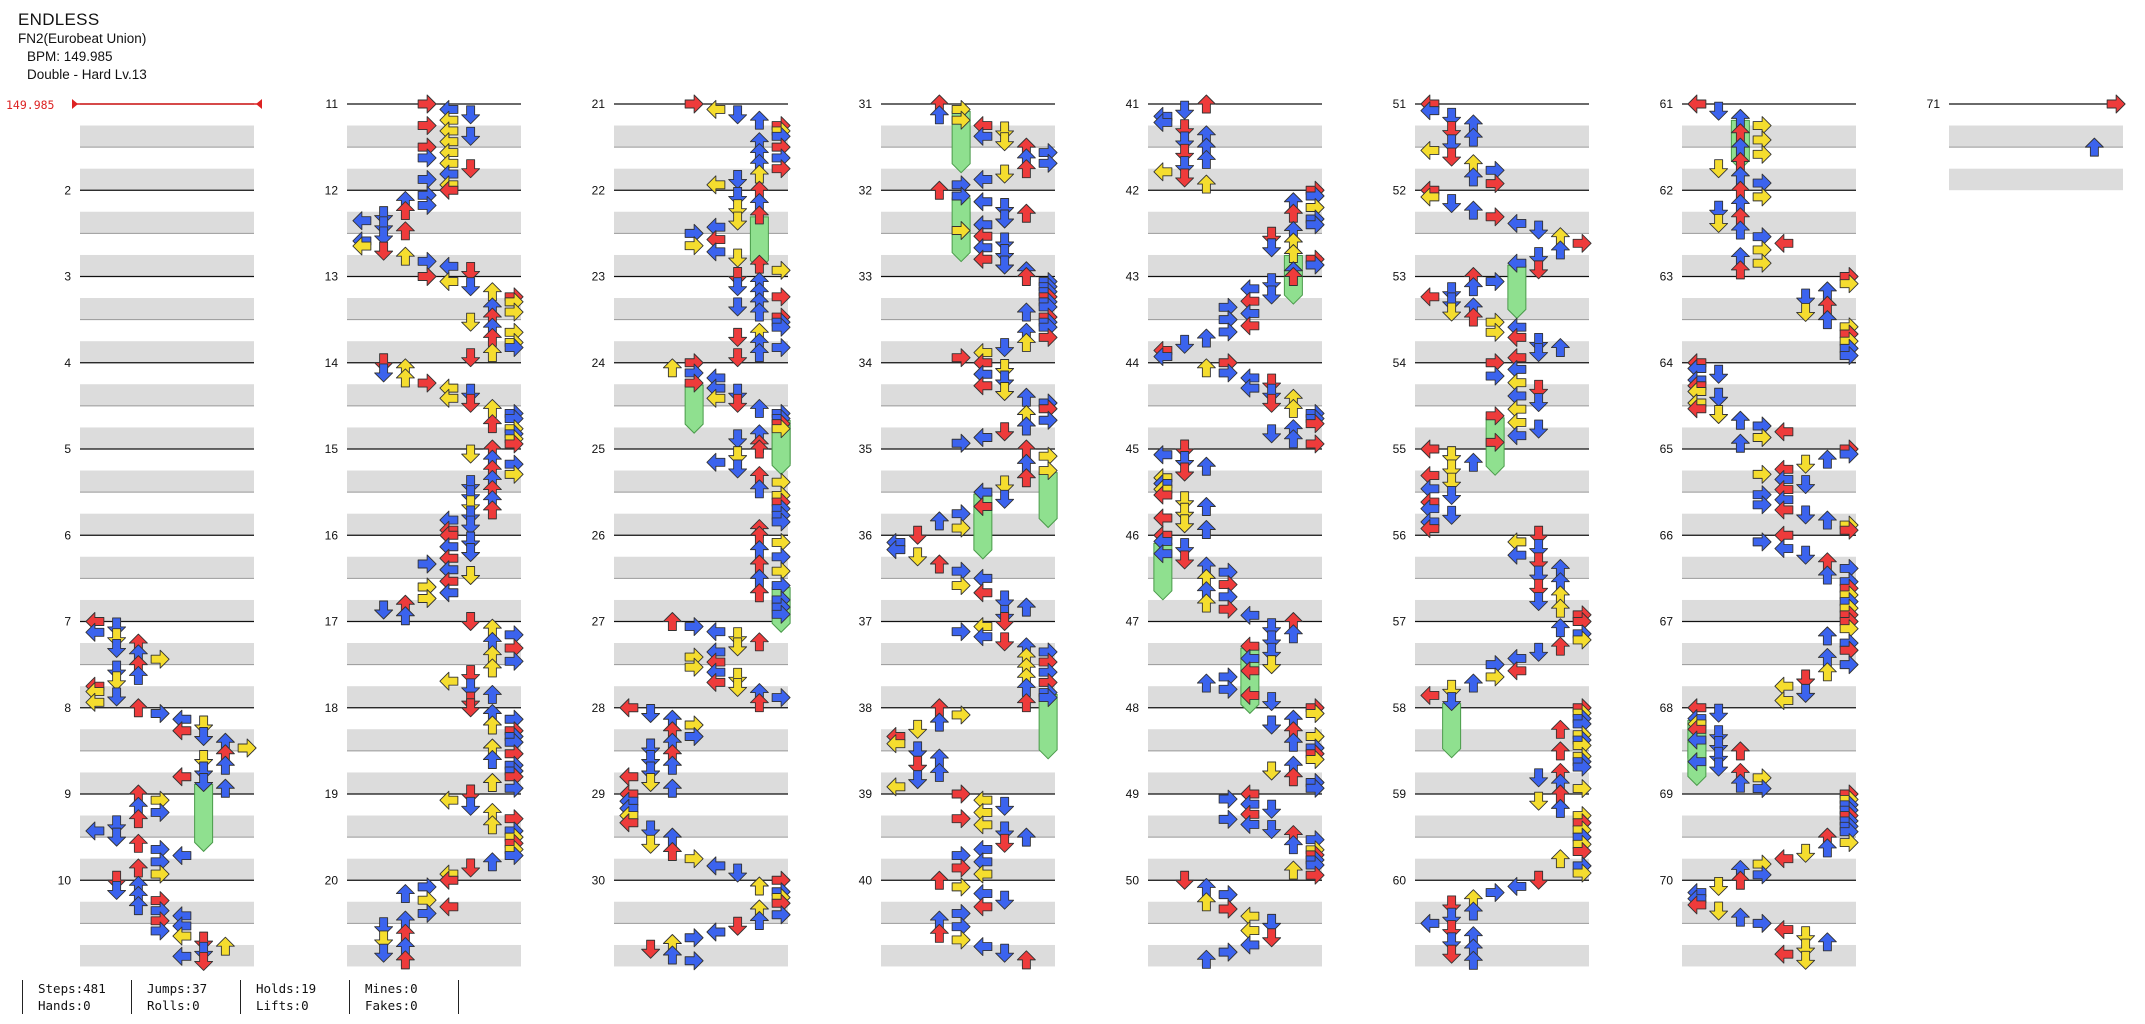  Describe the element at coordinates (599, 708) in the screenshot. I see `measure-number: 28` at that location.